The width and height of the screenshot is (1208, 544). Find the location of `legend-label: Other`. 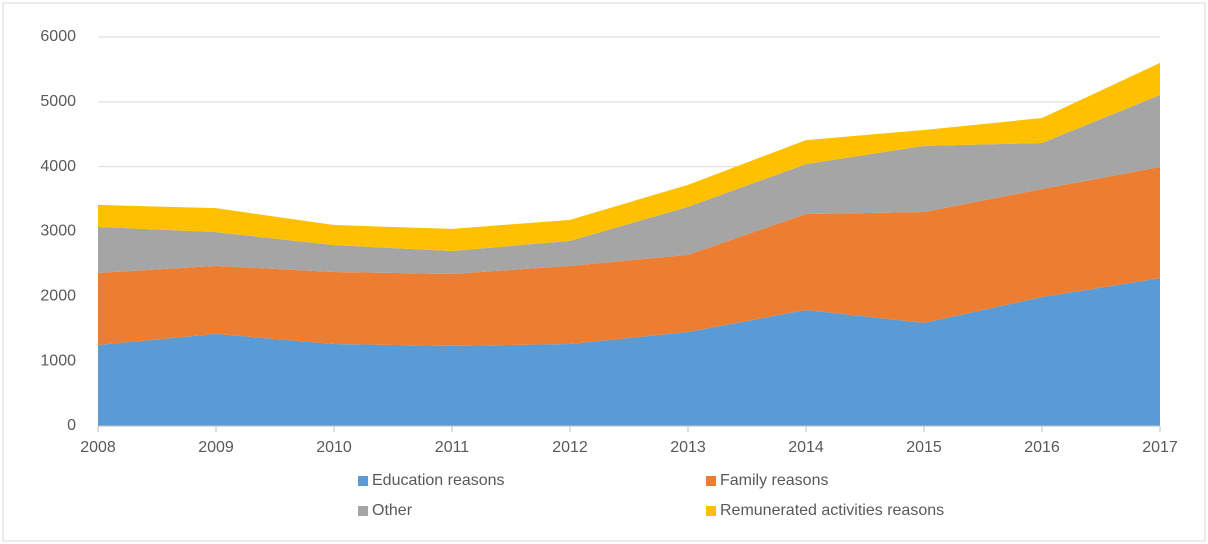

legend-label: Other is located at coordinates (392, 510).